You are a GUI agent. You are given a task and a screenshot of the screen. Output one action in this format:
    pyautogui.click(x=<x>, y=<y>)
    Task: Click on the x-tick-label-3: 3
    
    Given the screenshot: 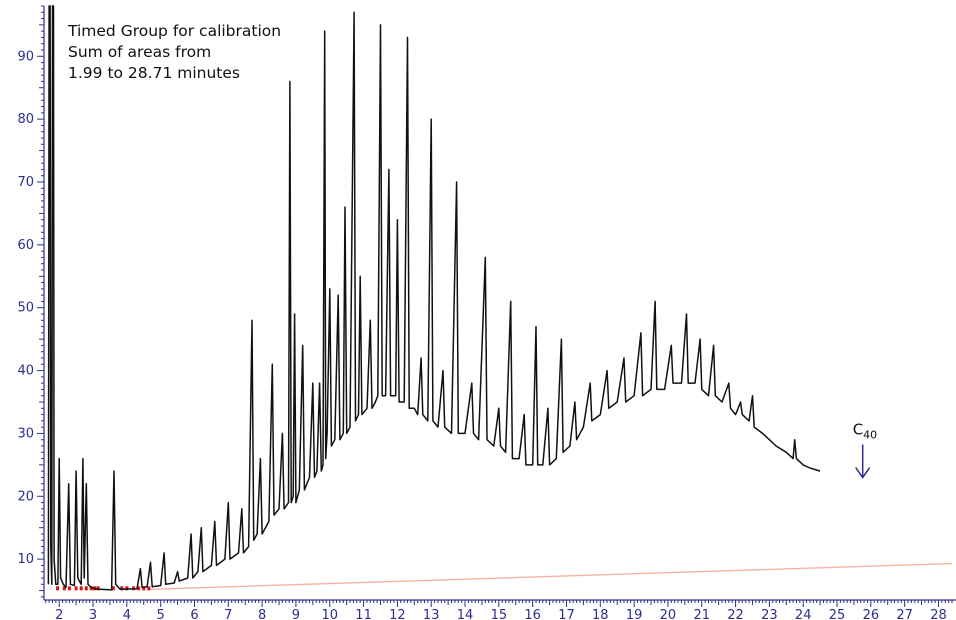 What is the action you would take?
    pyautogui.click(x=93, y=614)
    